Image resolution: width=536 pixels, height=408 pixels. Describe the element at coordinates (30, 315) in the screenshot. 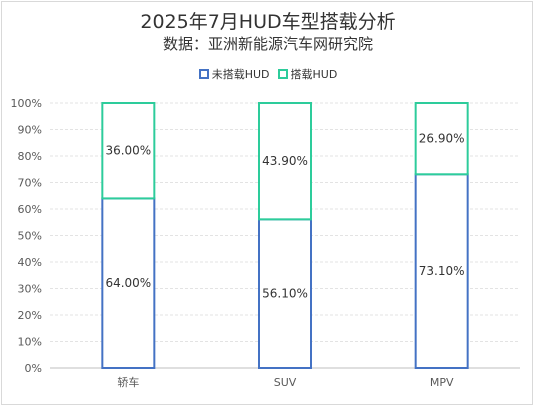

I see `y-tick-label: 20%` at that location.